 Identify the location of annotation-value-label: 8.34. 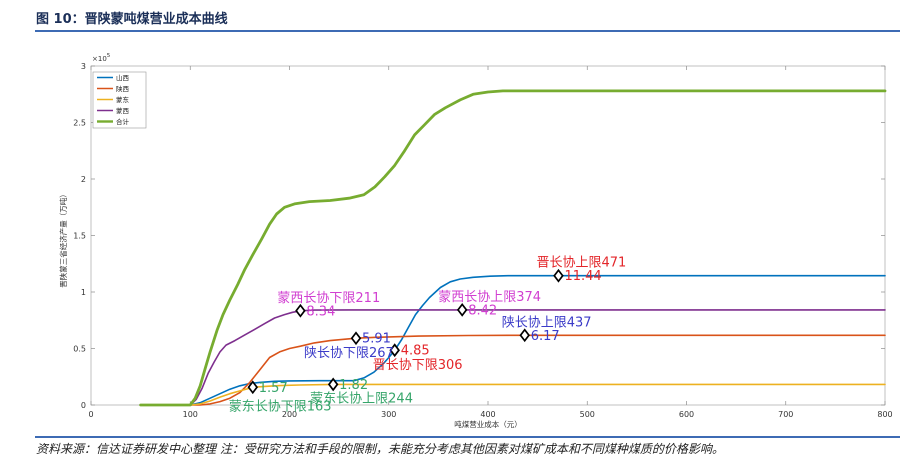
(320, 311).